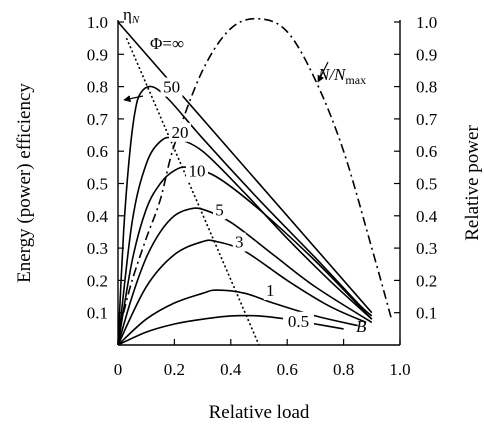 The image size is (484, 428). I want to click on curve-label-3: 3, so click(239, 242).